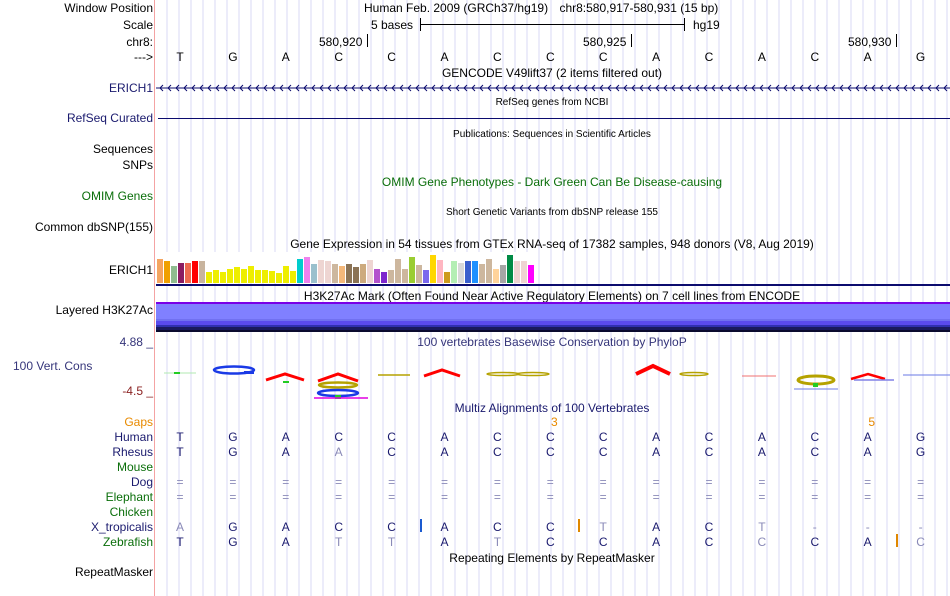 The height and width of the screenshot is (596, 950). I want to click on gaps-label: Gaps, so click(138, 422).